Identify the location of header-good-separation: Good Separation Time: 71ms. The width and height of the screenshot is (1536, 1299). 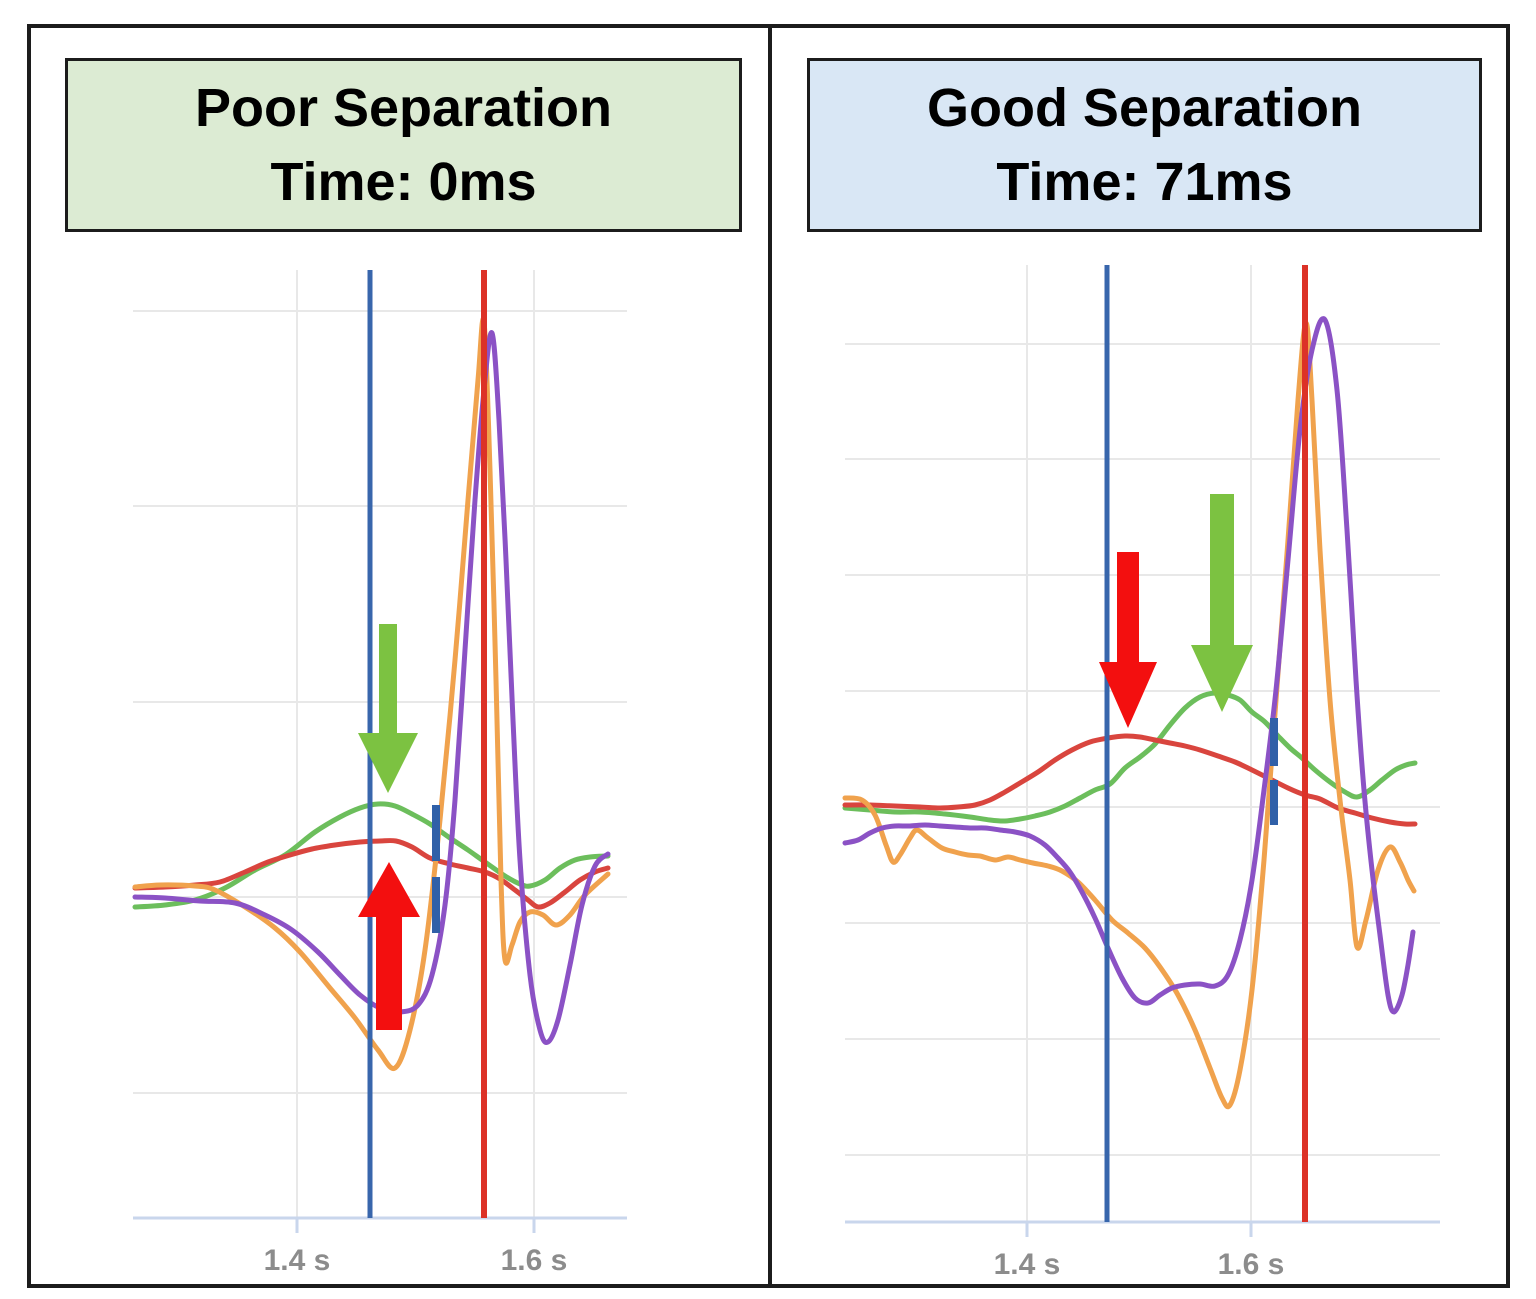
(1144, 145).